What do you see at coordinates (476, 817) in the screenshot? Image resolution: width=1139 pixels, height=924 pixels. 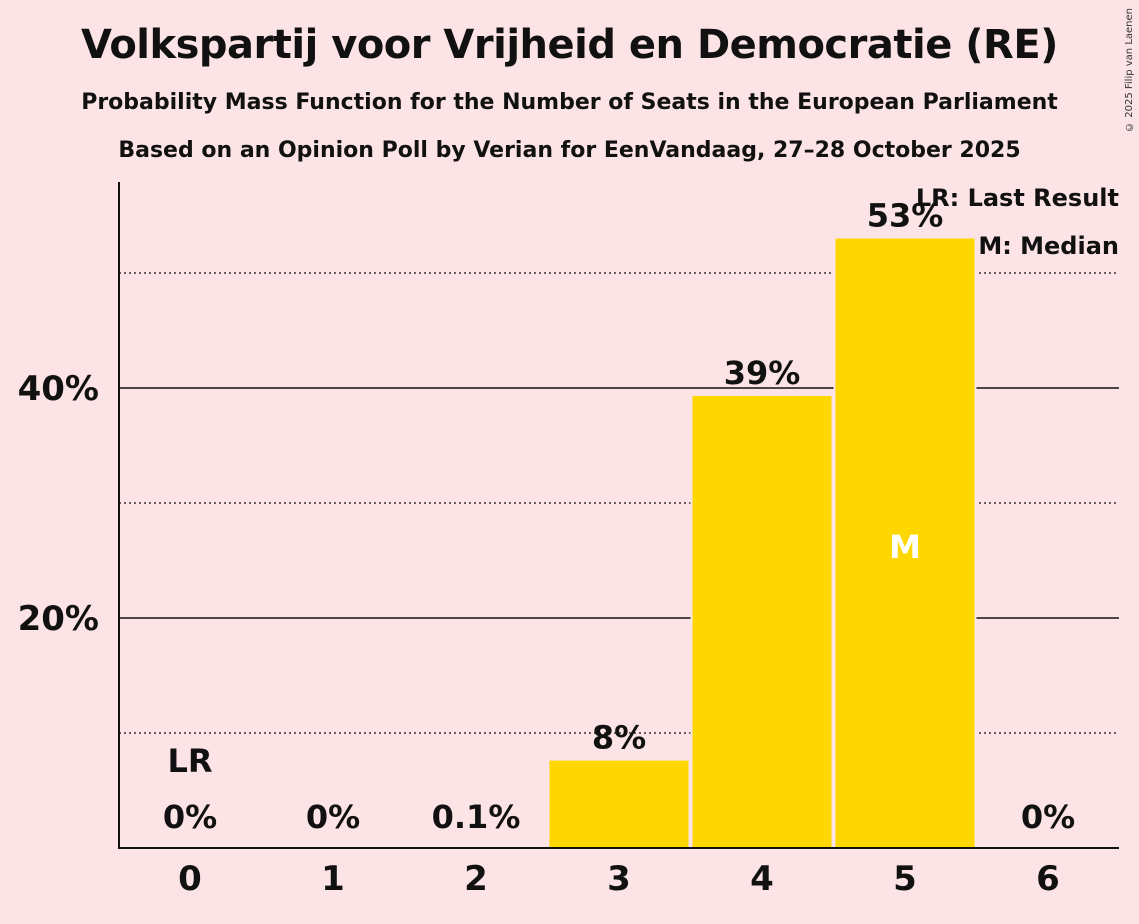 I see `bar-value-label: 0.1%` at bounding box center [476, 817].